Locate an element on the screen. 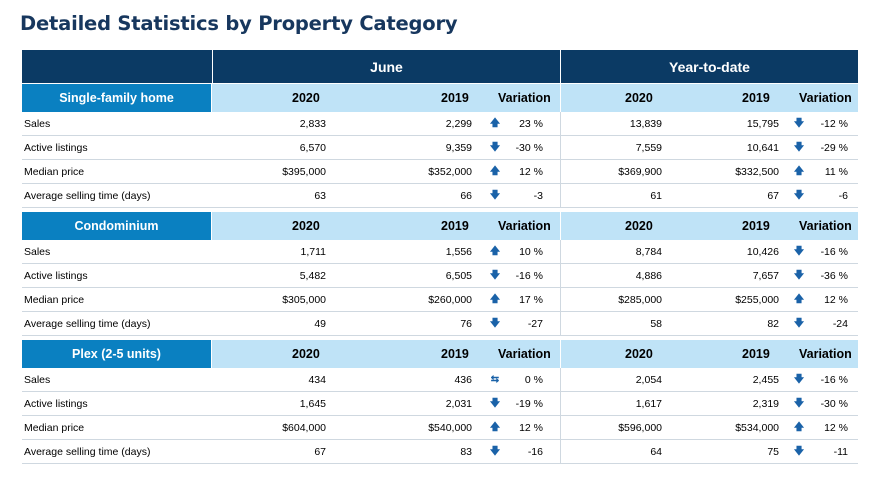 This screenshot has height=477, width=871. group-header-june: June is located at coordinates (386, 67).